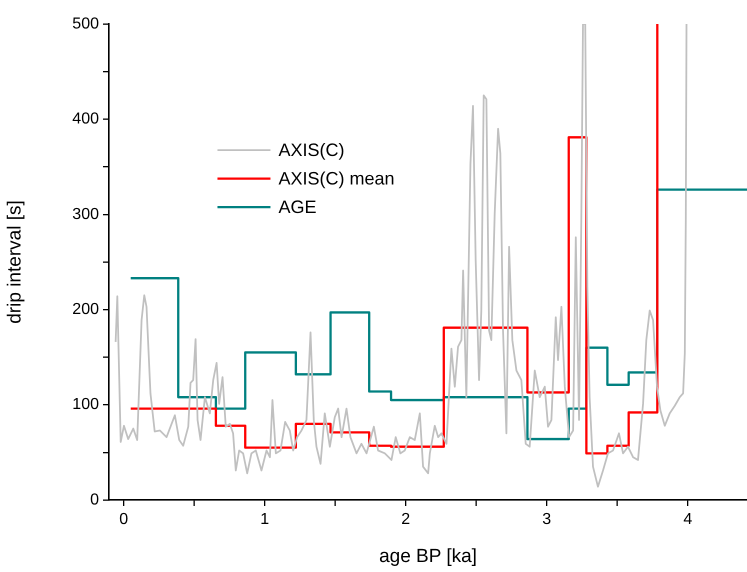 Image resolution: width=747 pixels, height=572 pixels. What do you see at coordinates (405, 519) in the screenshot?
I see `x-tick-label: 2` at bounding box center [405, 519].